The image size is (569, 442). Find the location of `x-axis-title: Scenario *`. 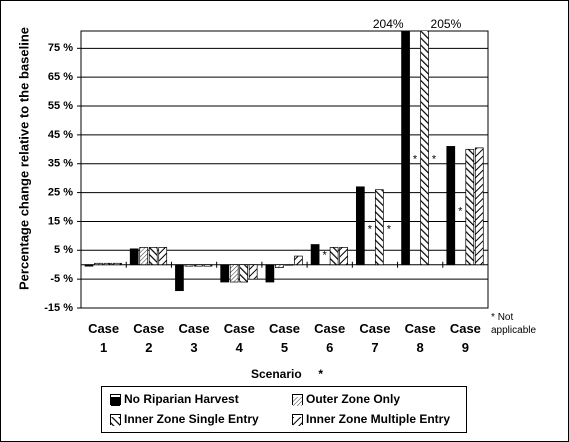

x-axis-title: Scenario * is located at coordinates (287, 374).